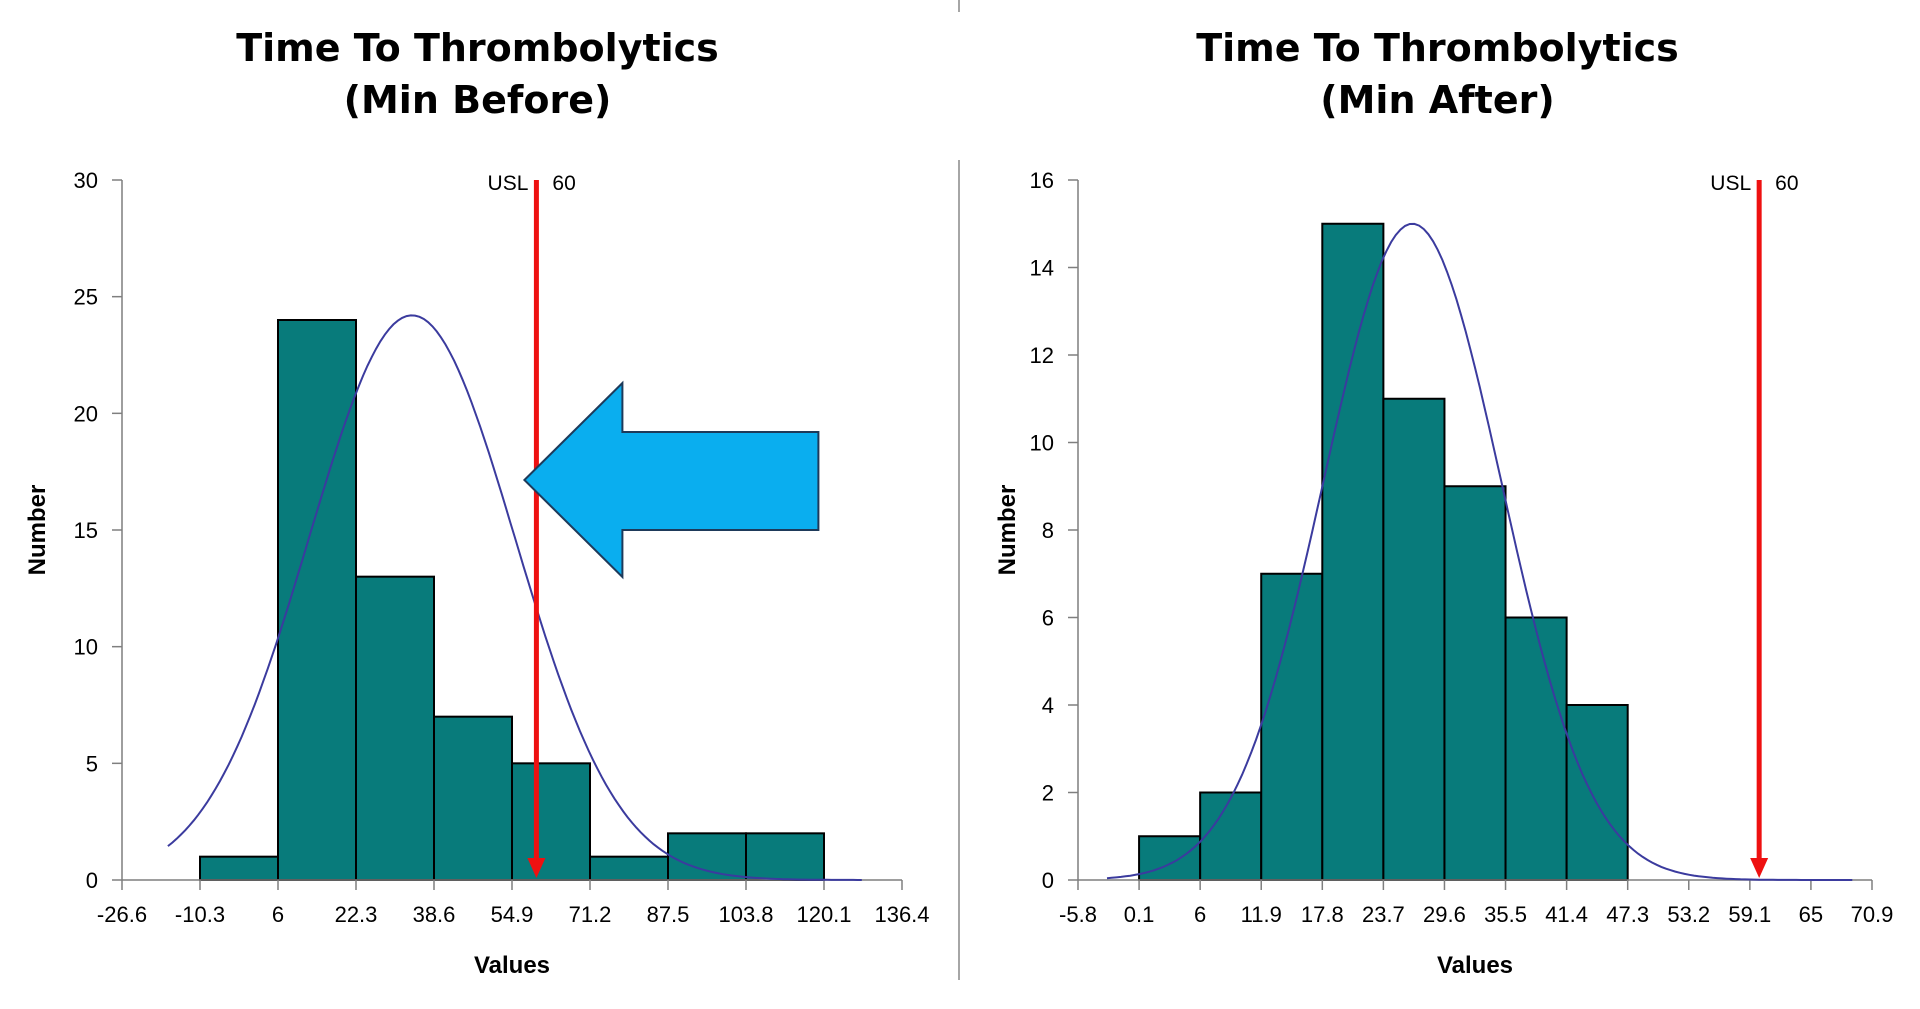 The height and width of the screenshot is (1009, 1920). Describe the element at coordinates (92, 763) in the screenshot. I see `y-tick-label: 5` at that location.